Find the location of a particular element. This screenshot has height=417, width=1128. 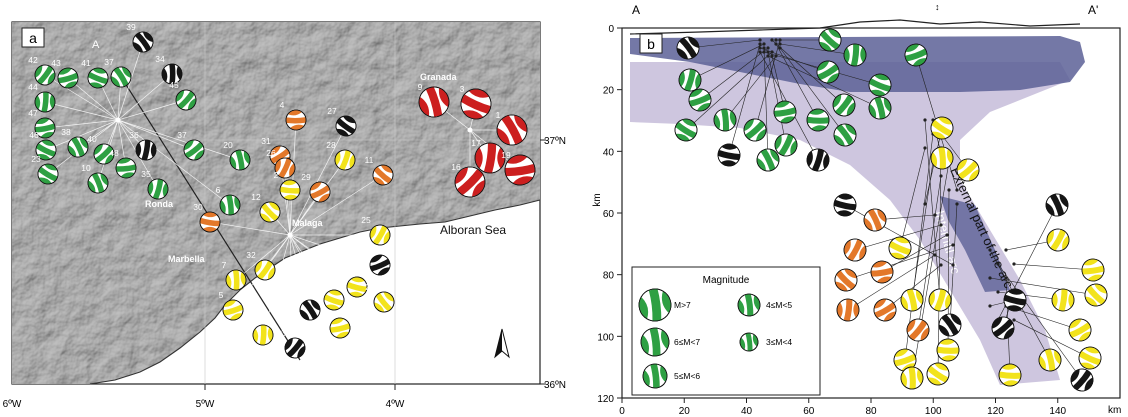

topography is located at coordinates (855, 27).